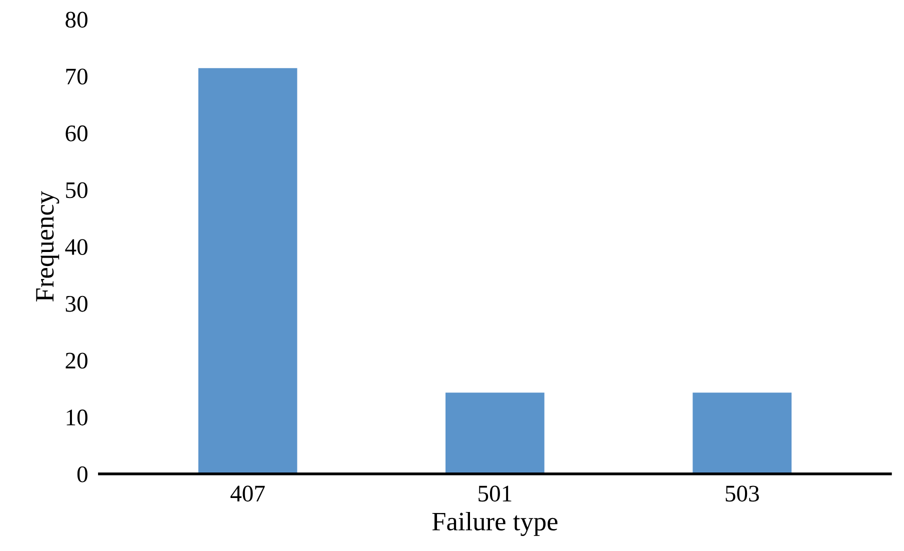 The width and height of the screenshot is (904, 551). I want to click on x-axis-title: Failure type, so click(495, 524).